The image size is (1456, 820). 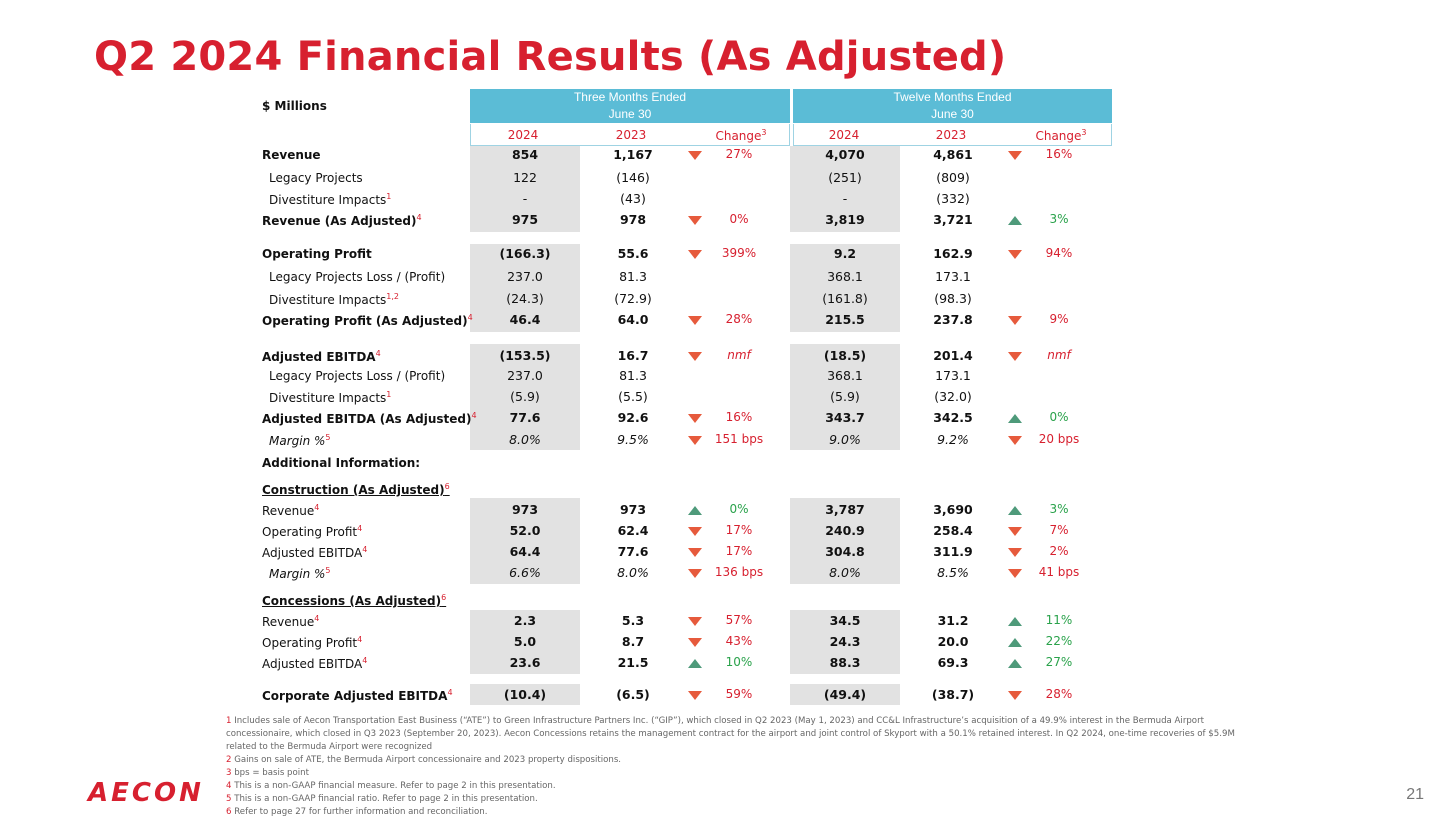 I want to click on cell-q23: 81.3, so click(x=633, y=375).